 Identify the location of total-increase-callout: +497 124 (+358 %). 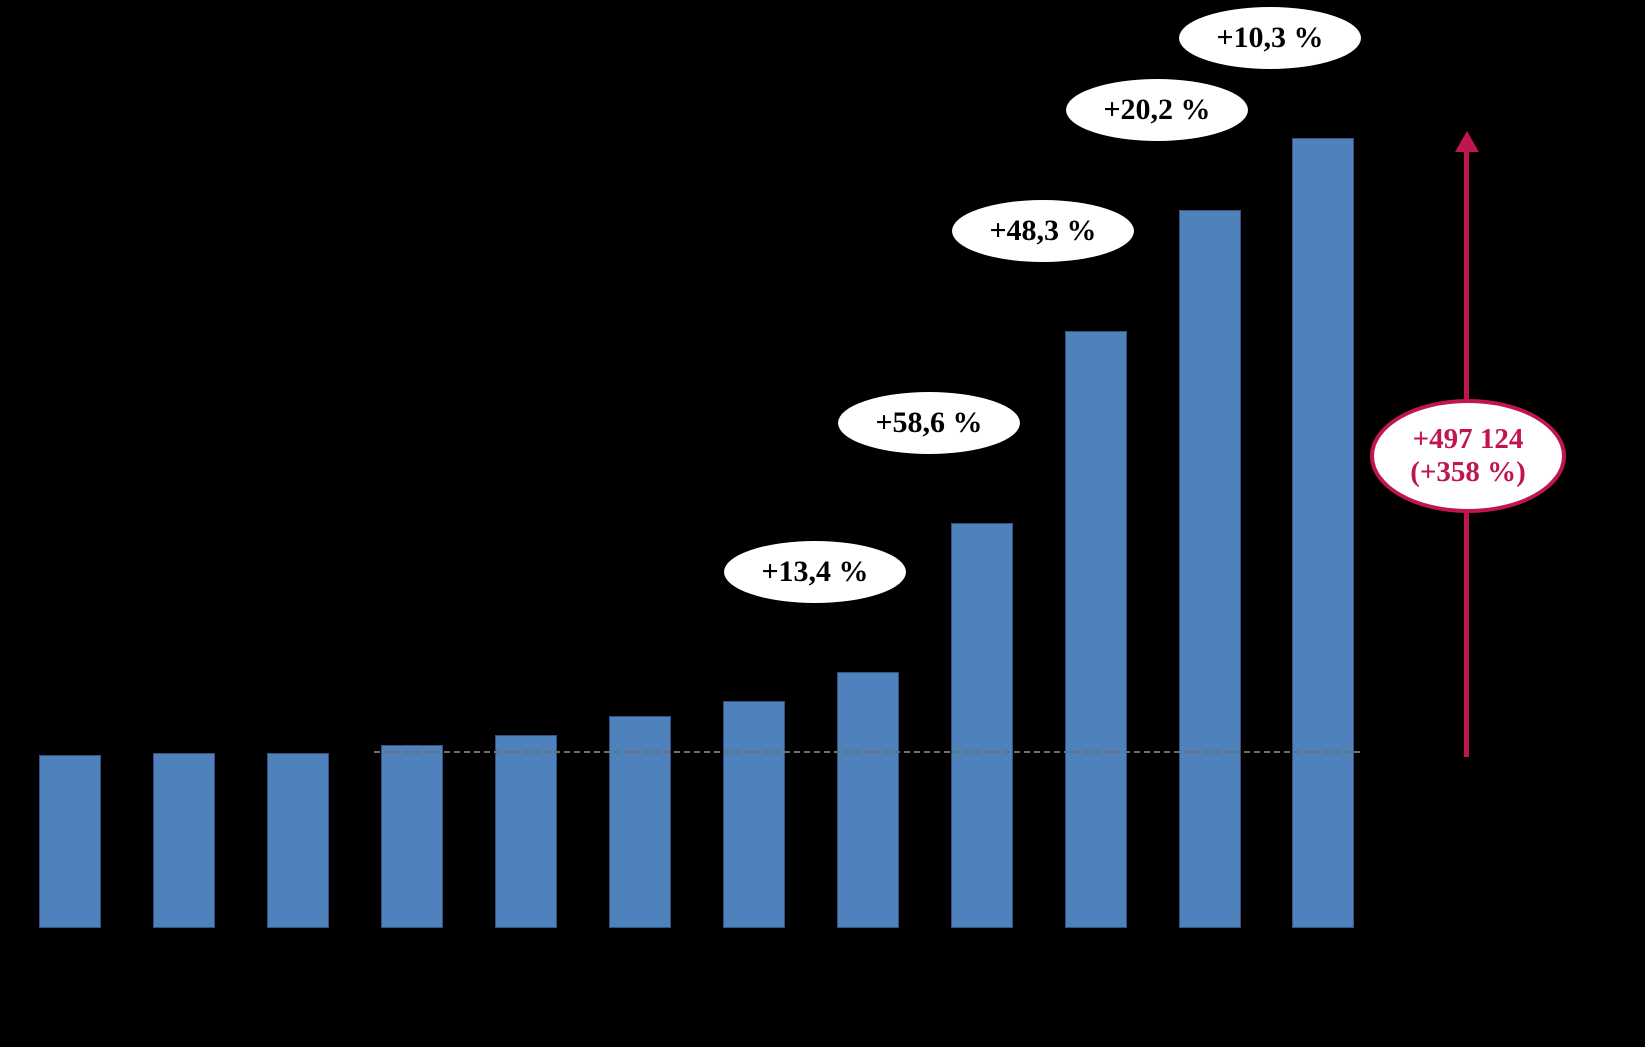
(1468, 456).